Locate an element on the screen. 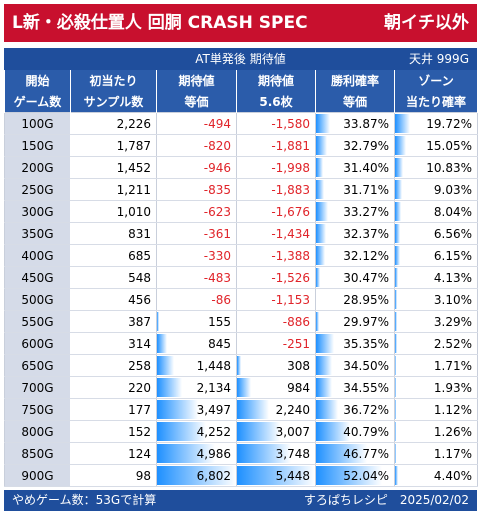 The height and width of the screenshot is (517, 481). ev-equal-cell-value: 6,802 is located at coordinates (213, 475).